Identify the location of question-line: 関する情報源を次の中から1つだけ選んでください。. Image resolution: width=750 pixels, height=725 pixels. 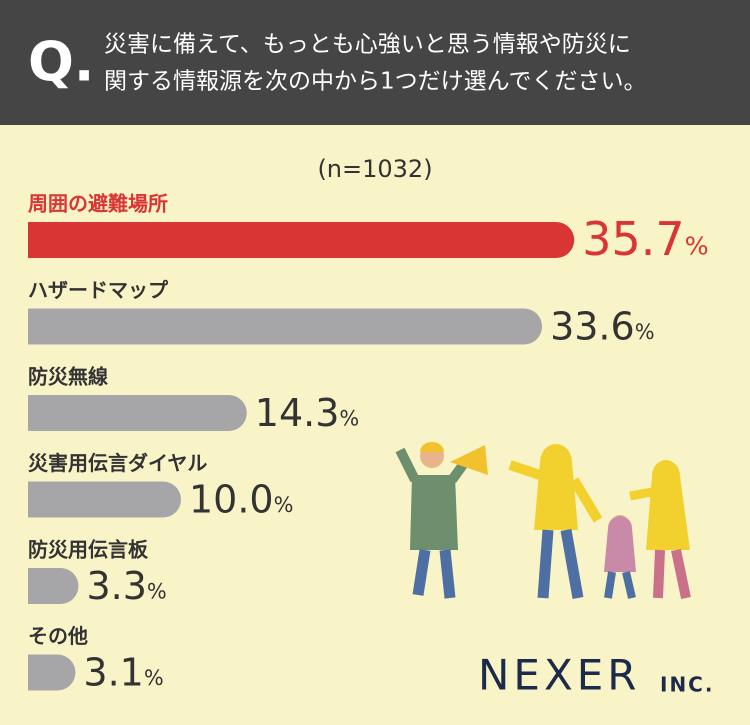
(375, 82).